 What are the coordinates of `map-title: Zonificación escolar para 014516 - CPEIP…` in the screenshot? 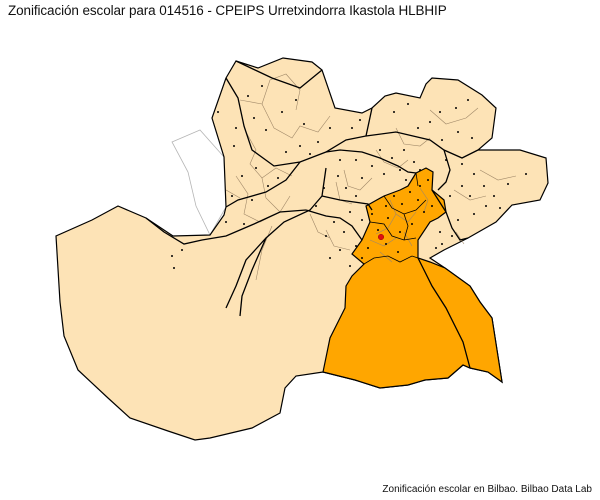 It's located at (227, 10).